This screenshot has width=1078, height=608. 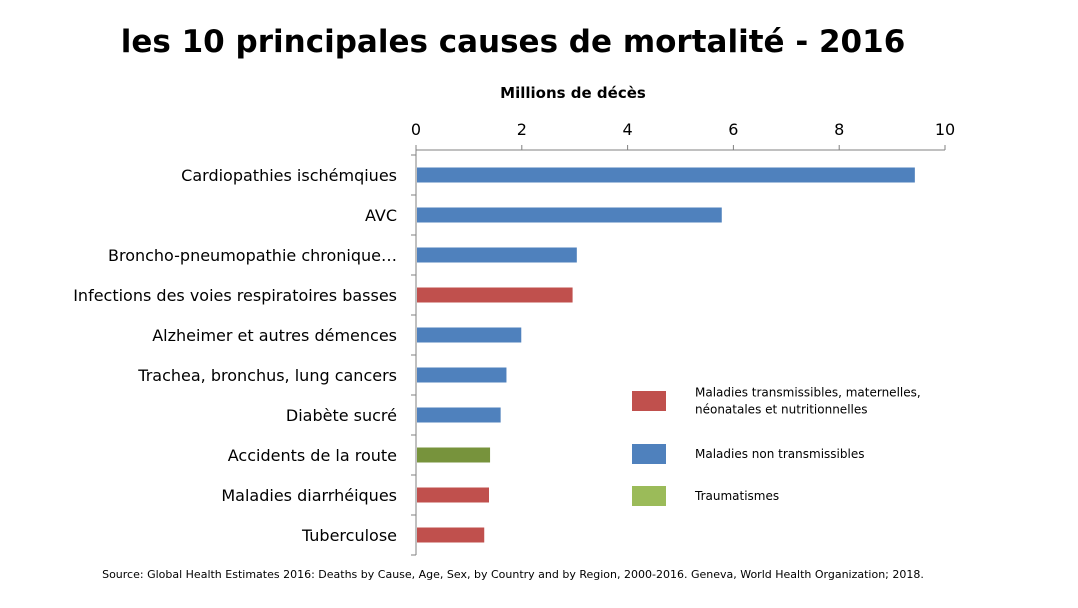 I want to click on category-label: Accidents de la route, so click(x=312, y=455).